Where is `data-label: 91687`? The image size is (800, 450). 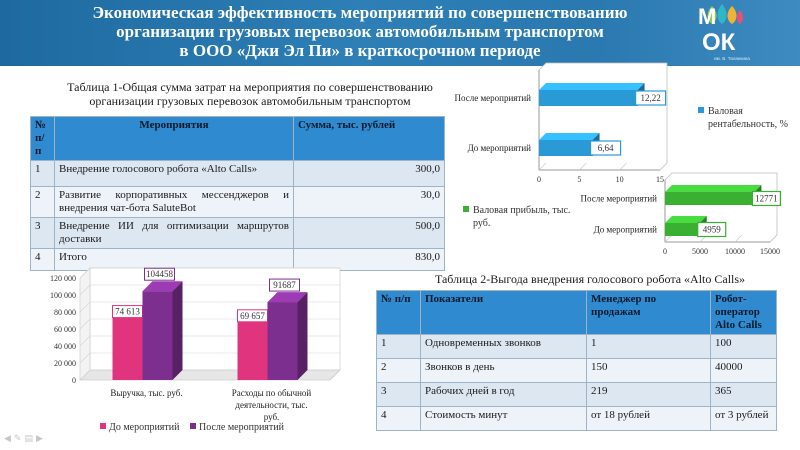
data-label: 91687 is located at coordinates (284, 285).